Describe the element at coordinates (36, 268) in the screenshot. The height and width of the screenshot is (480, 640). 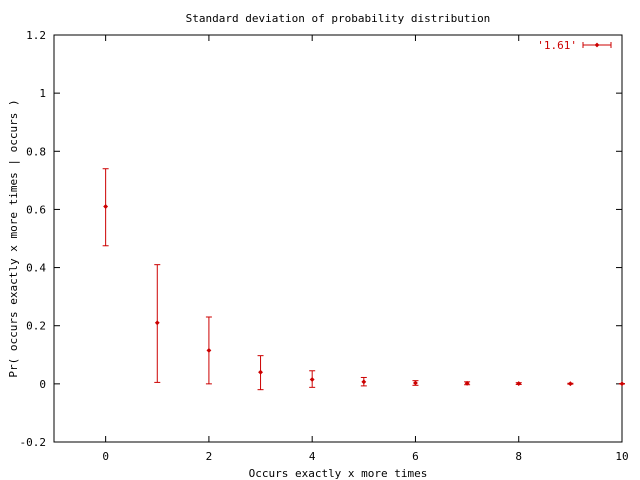
I see `y-tick-label: 0.4` at that location.